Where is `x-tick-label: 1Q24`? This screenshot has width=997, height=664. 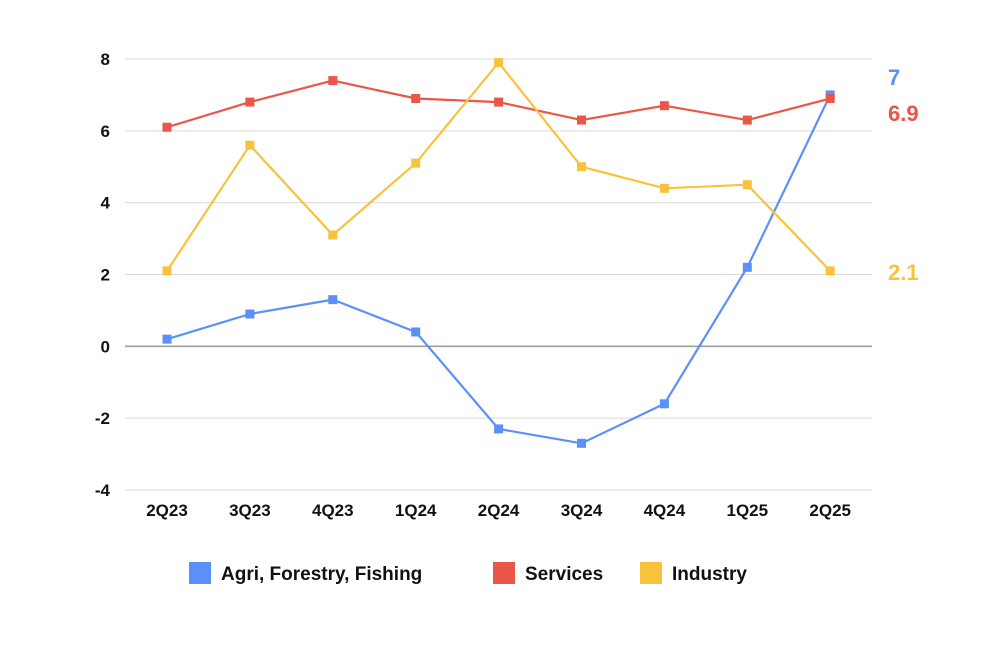 x-tick-label: 1Q24 is located at coordinates (416, 510).